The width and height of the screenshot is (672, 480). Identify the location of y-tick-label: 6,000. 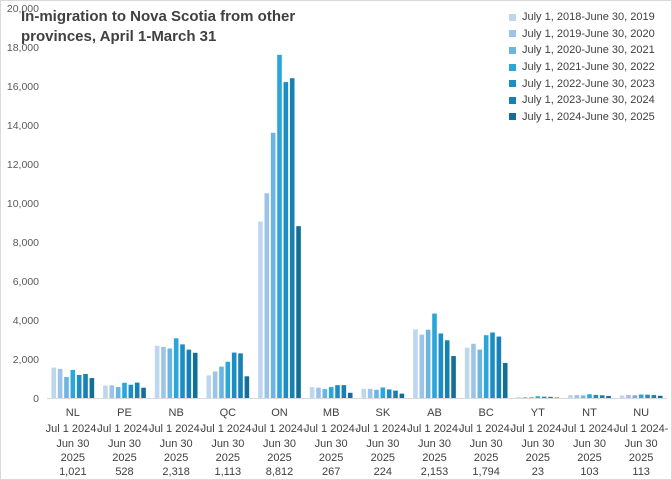
(26, 282).